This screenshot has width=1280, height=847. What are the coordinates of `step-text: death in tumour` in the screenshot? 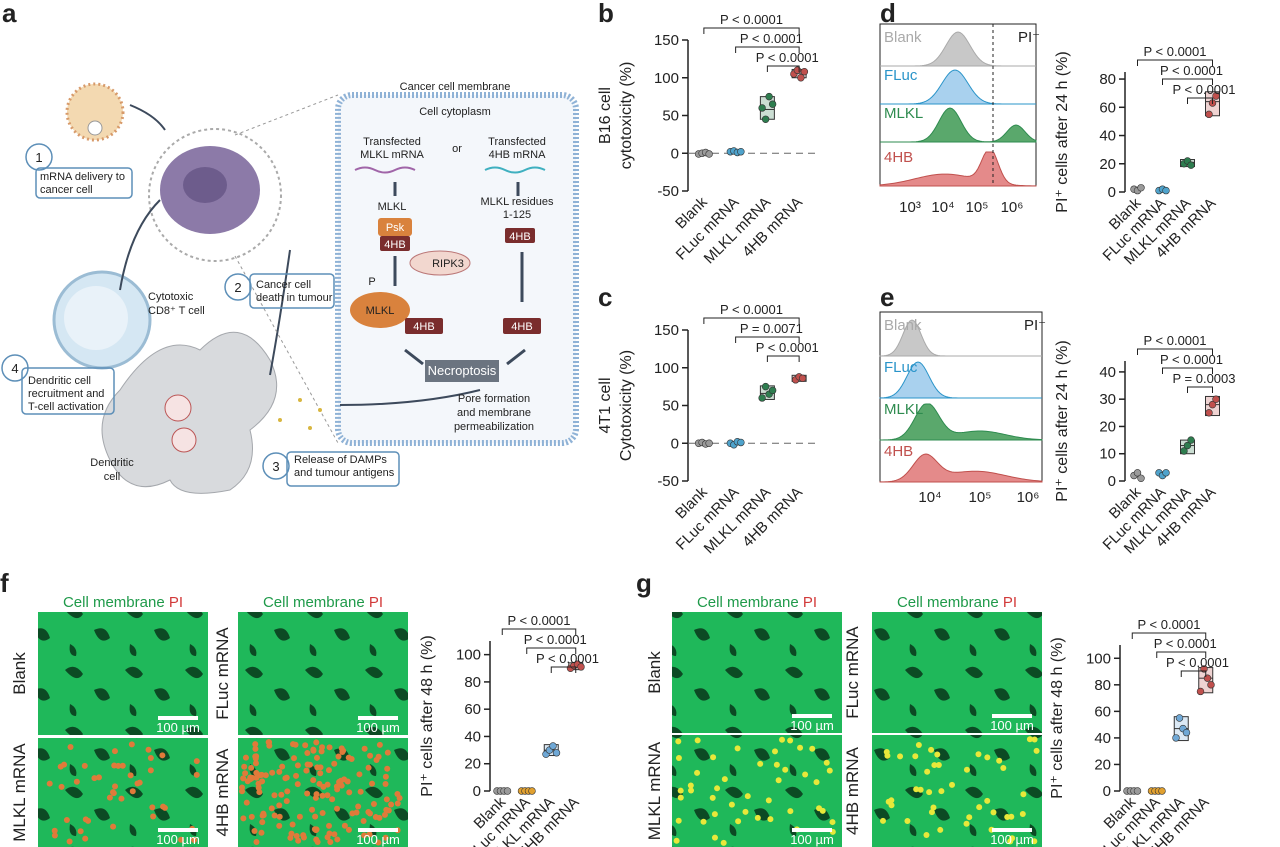 It's located at (294, 298).